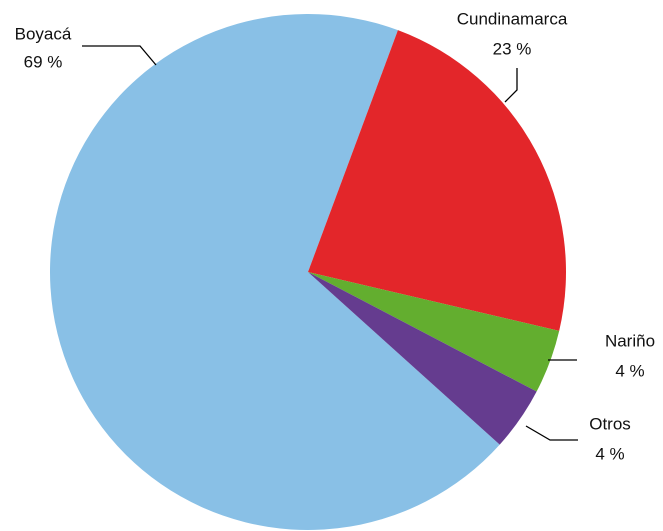 Image resolution: width=663 pixels, height=531 pixels. Describe the element at coordinates (610, 423) in the screenshot. I see `slice-label: Otros` at that location.